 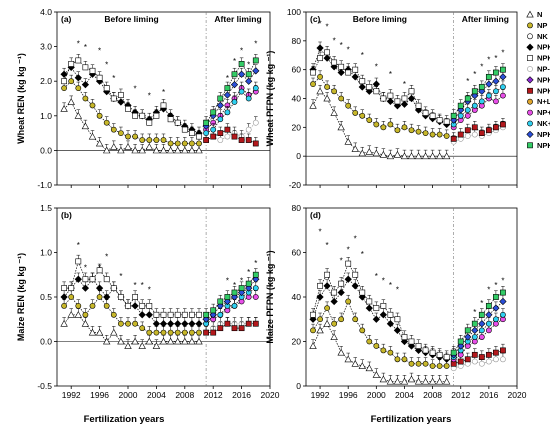 What do you see at coordinates (538, 145) in the screenshot?
I see `legend-item-NPKCR+L: NPKCR+L` at bounding box center [538, 145].